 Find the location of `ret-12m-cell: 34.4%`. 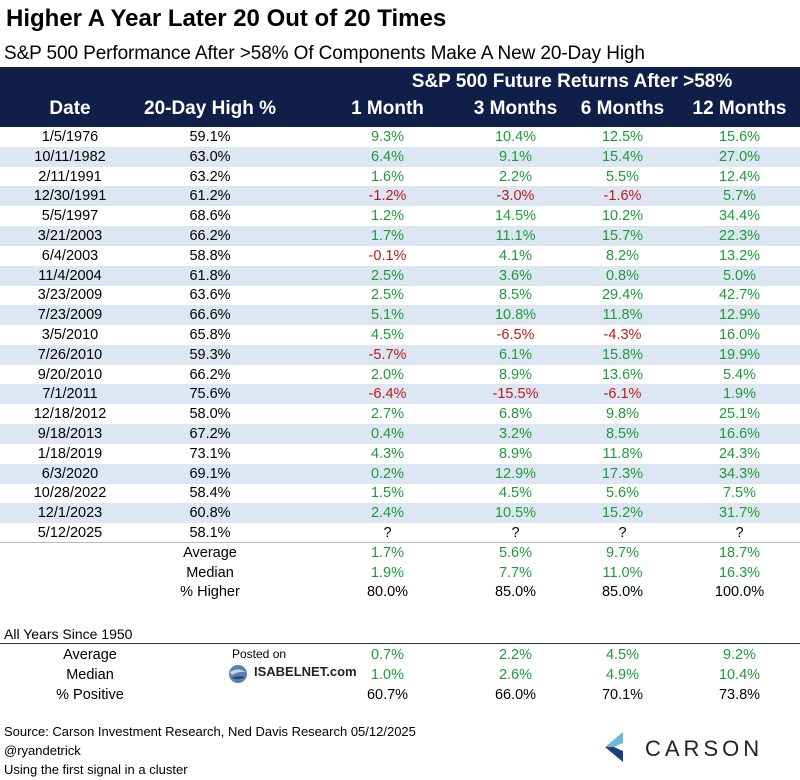

ret-12m-cell: 34.4% is located at coordinates (739, 216).